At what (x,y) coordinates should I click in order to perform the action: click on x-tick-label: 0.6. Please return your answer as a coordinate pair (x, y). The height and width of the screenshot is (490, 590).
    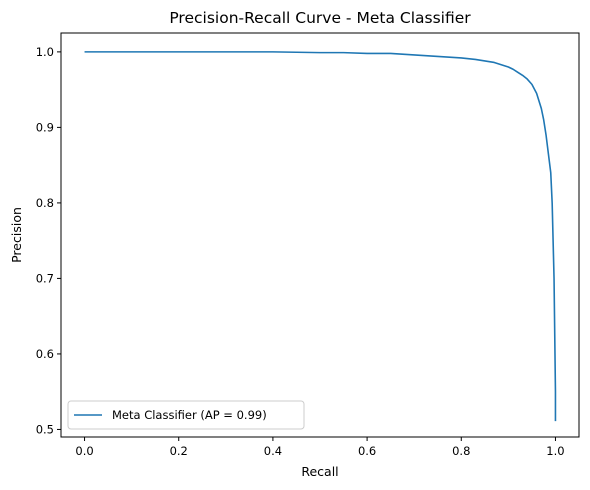
    Looking at the image, I should click on (367, 451).